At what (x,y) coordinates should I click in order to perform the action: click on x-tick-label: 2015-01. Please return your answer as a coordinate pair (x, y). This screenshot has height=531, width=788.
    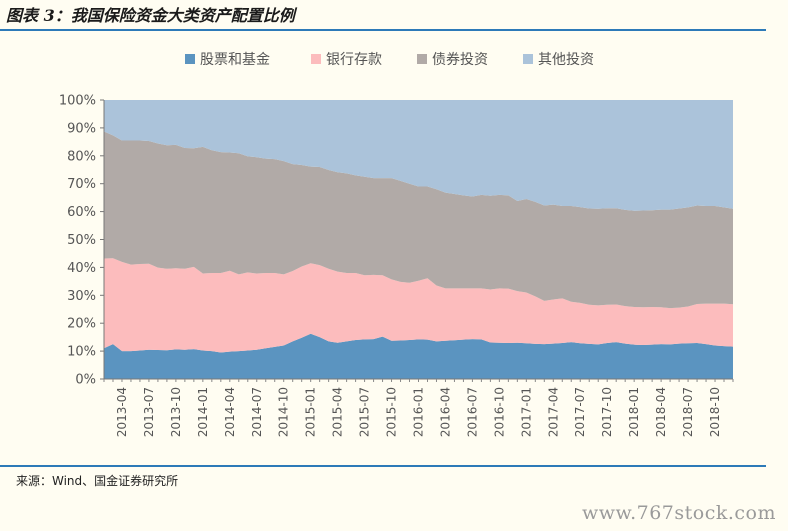
    Looking at the image, I should click on (311, 412).